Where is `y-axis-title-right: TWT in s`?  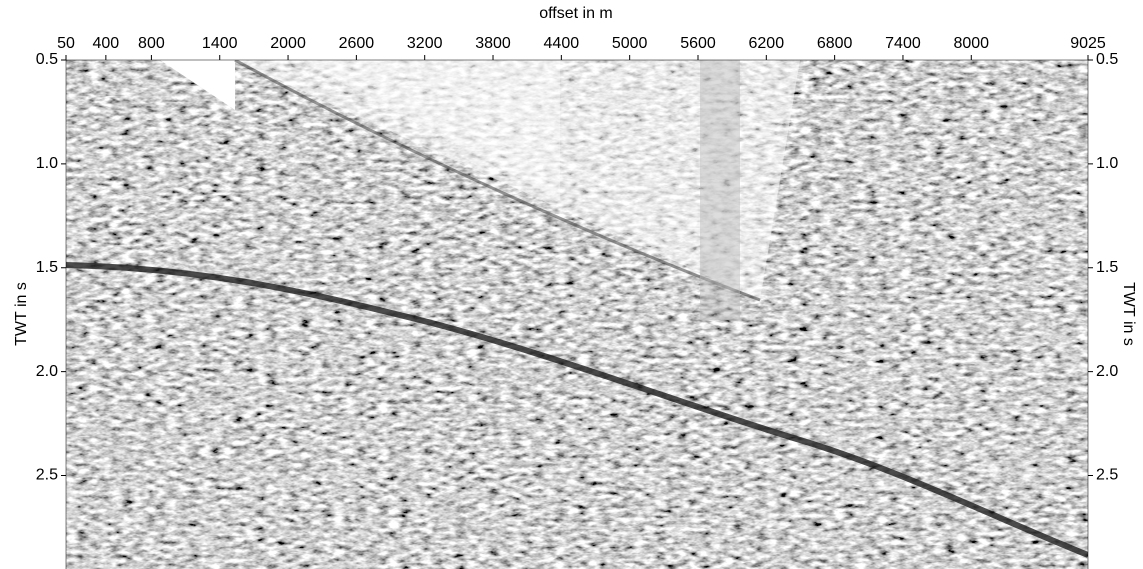
y-axis-title-right: TWT in s is located at coordinates (1128, 314).